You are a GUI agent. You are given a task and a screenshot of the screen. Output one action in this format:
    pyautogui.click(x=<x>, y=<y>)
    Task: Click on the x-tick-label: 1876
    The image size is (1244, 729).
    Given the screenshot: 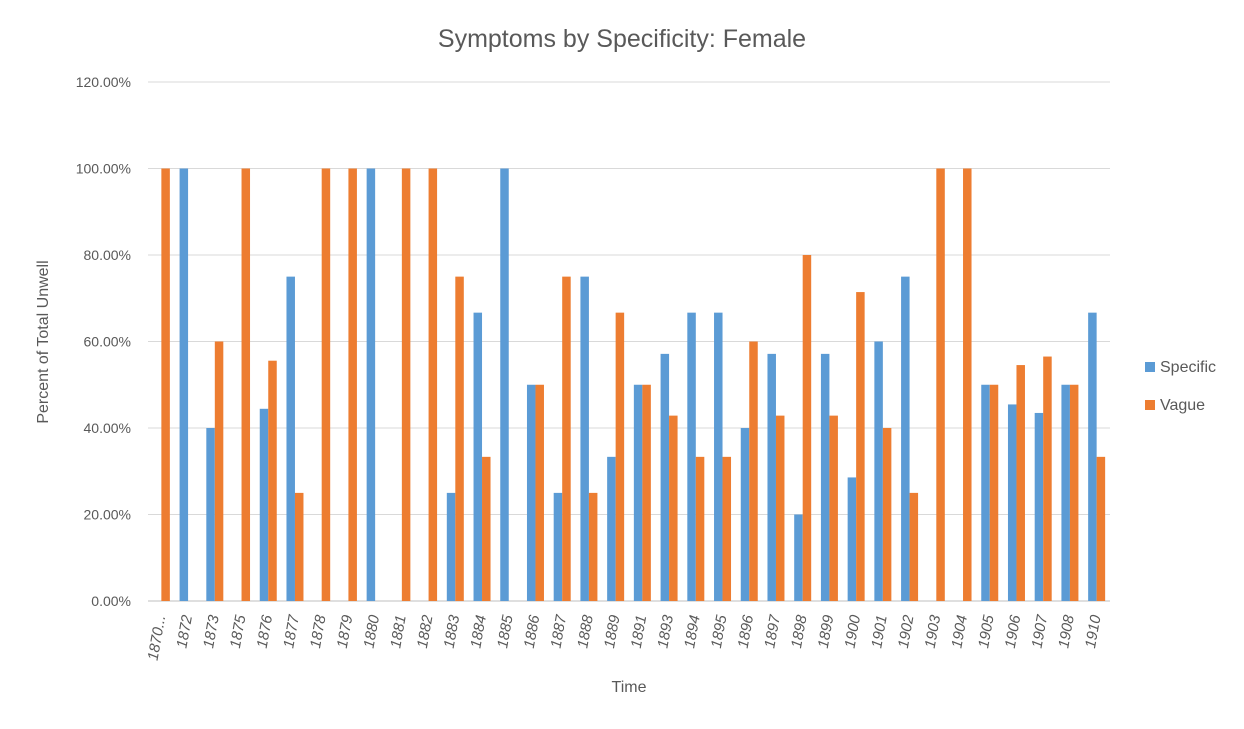 What is the action you would take?
    pyautogui.click(x=265, y=631)
    